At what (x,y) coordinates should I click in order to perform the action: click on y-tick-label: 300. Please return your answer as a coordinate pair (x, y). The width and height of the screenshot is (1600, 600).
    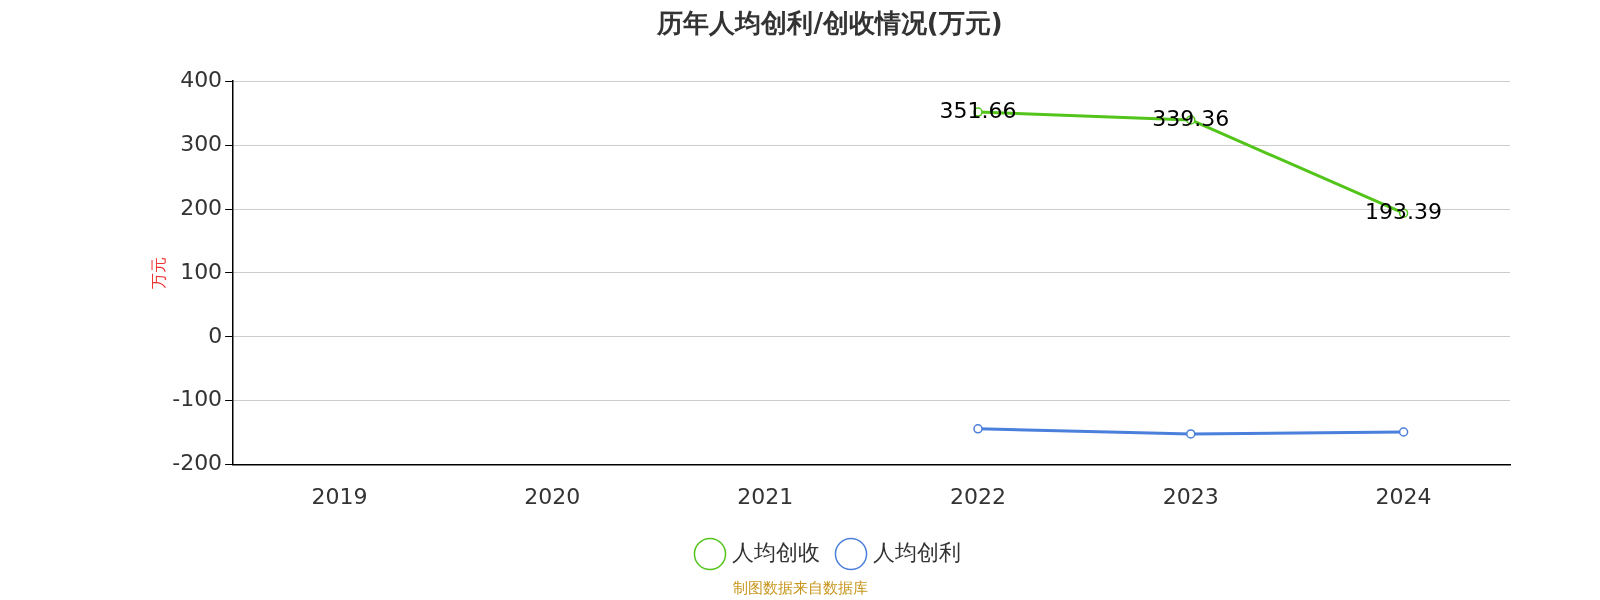
    Looking at the image, I should click on (201, 143).